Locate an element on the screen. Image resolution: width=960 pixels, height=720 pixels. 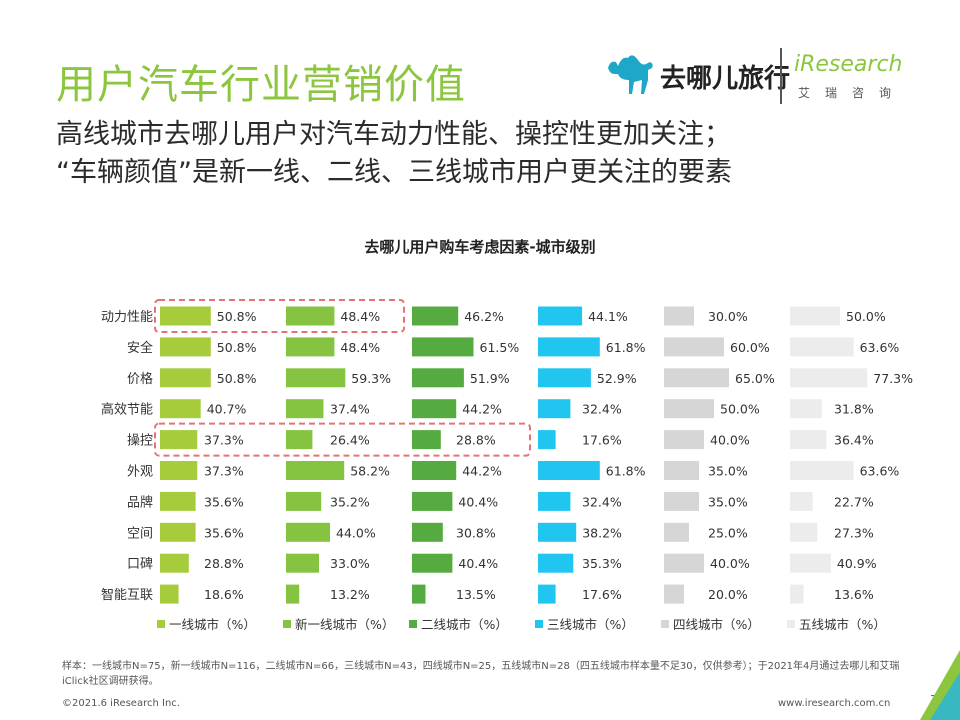
data-label: 13.6% is located at coordinates (854, 594).